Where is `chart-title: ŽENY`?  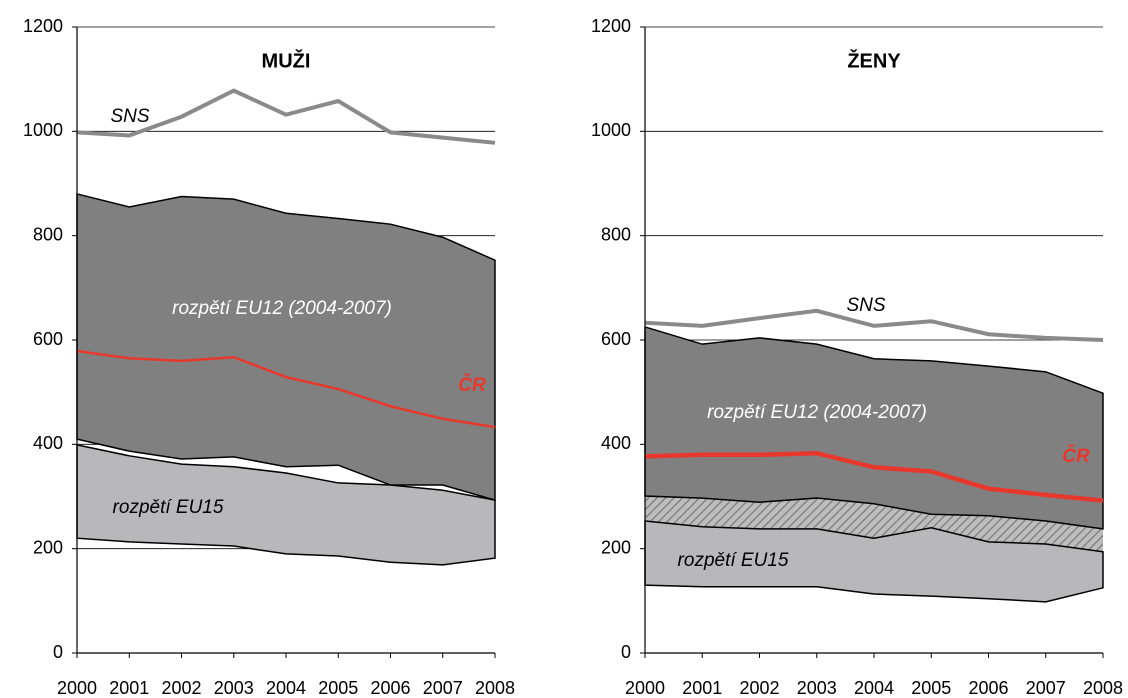
chart-title: ŽENY is located at coordinates (874, 60).